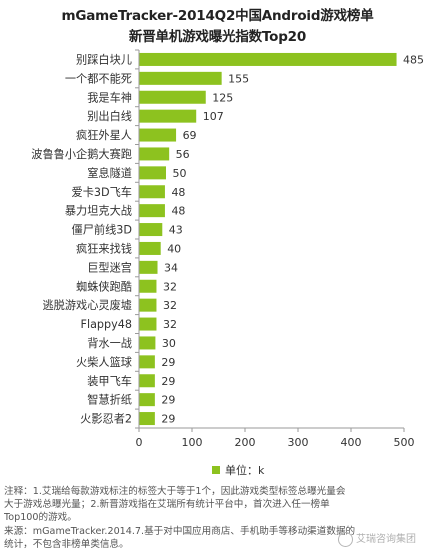  I want to click on footnote-line: 统计，不包含非榜单类信息。, so click(66, 544).